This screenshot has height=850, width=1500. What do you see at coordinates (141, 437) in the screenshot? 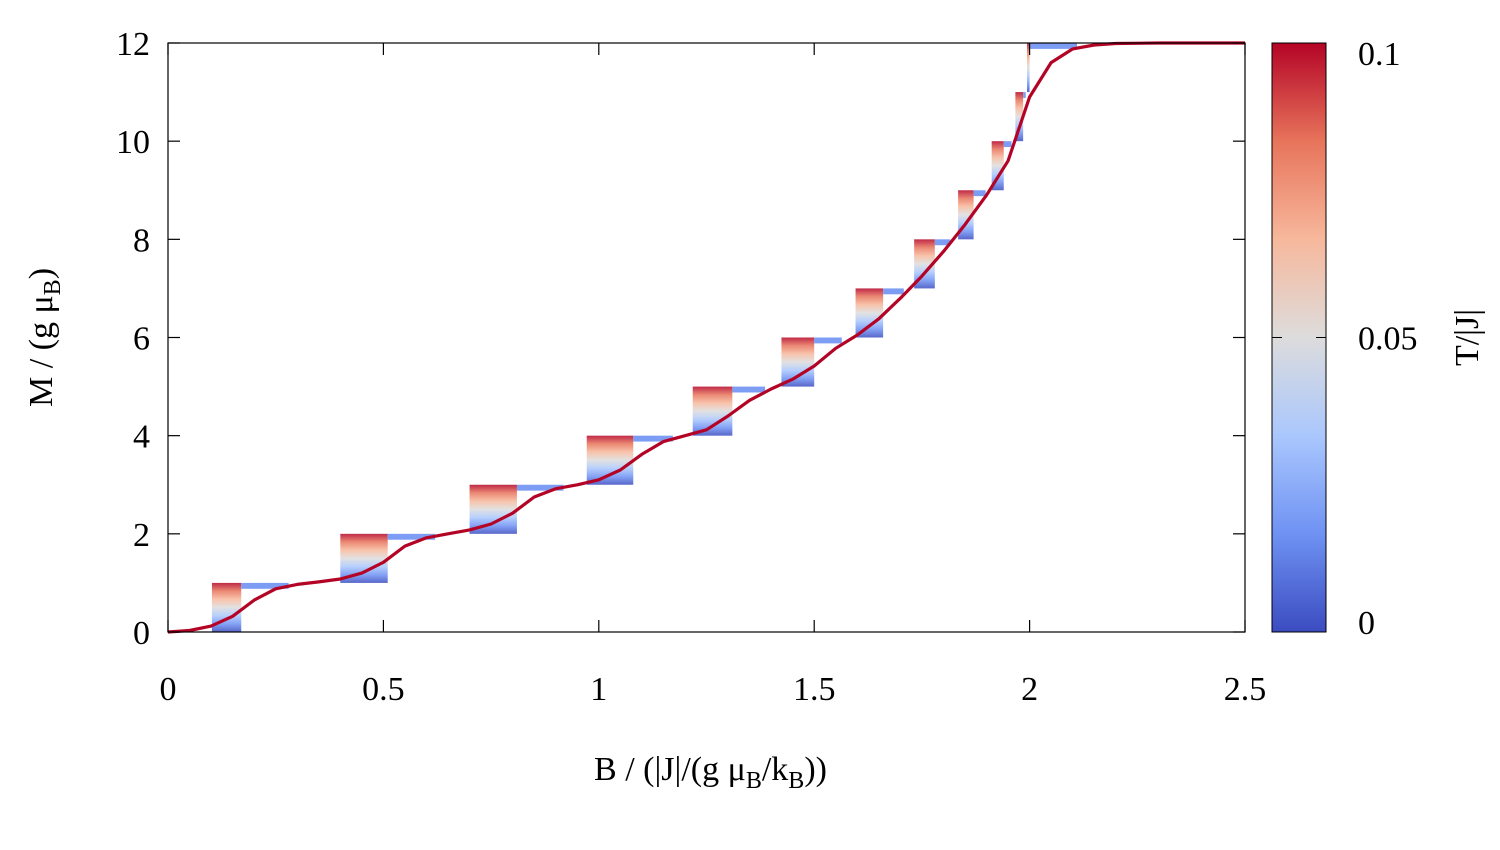
I see `y-tick-label: 4` at bounding box center [141, 437].